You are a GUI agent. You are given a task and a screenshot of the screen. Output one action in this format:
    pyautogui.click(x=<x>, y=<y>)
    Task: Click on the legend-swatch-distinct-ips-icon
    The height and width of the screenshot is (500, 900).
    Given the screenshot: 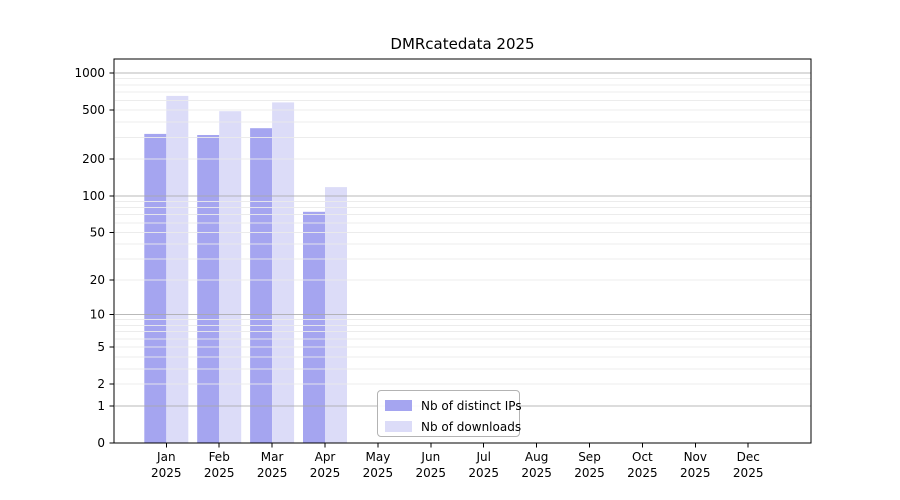 What is the action you would take?
    pyautogui.click(x=398, y=405)
    